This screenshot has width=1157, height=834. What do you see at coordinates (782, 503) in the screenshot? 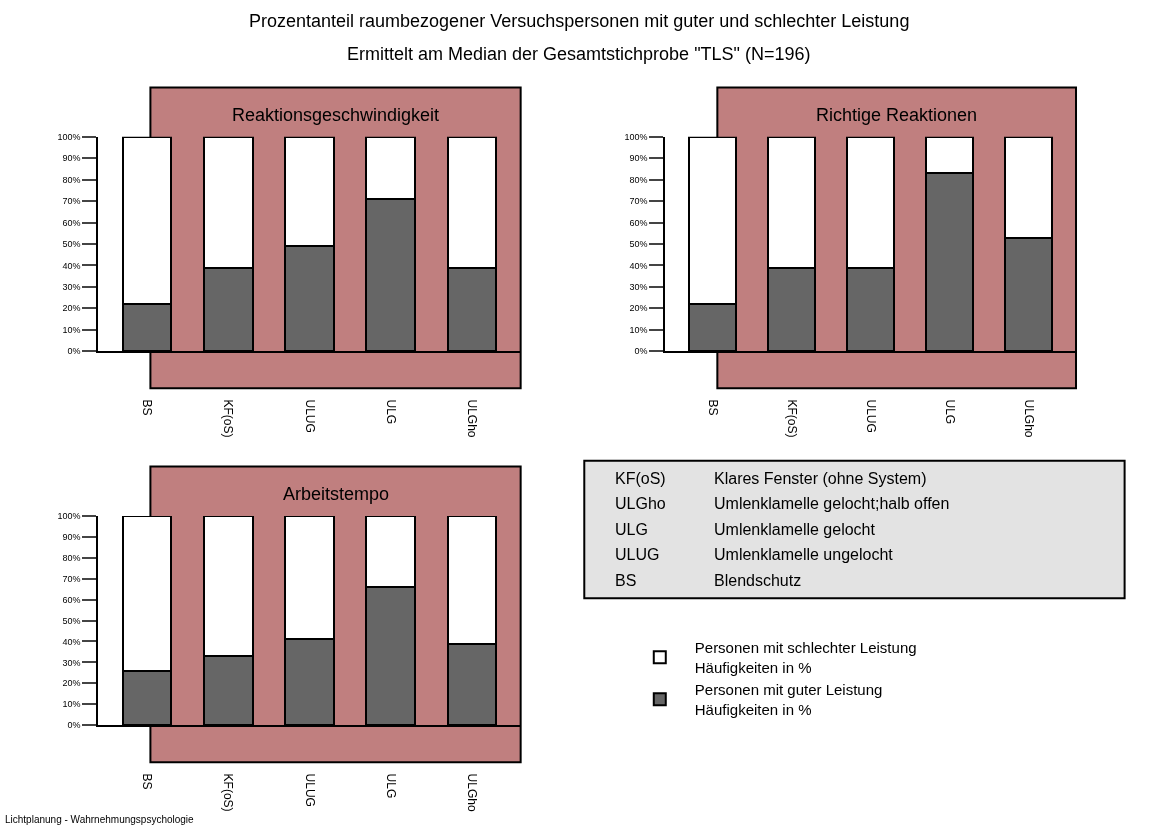
I see `text: ULGho Umlenklamelle gelocht;halb offen` at bounding box center [782, 503].